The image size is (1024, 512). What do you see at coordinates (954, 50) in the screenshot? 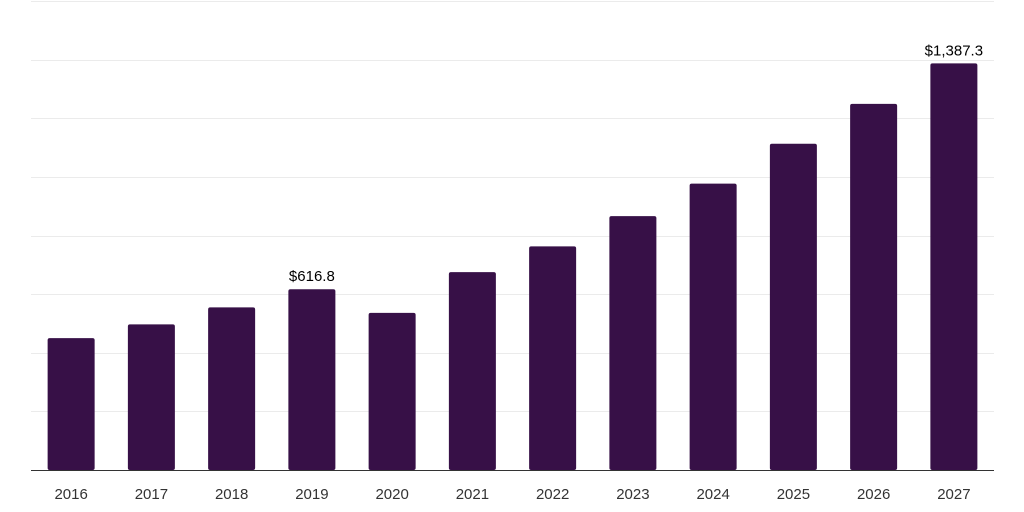
I see `data-label-2027: $1,387.3` at bounding box center [954, 50].